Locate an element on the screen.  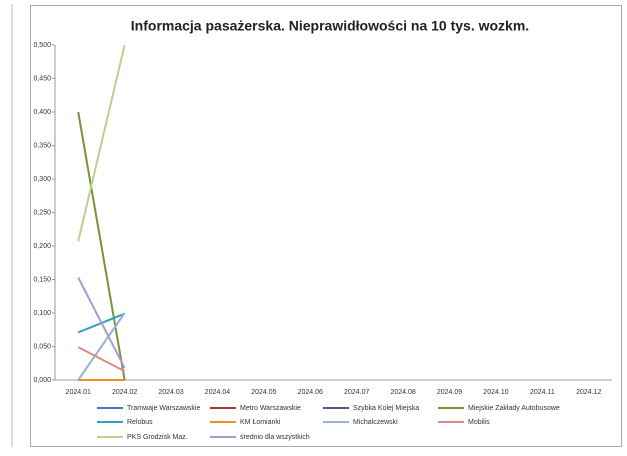
y-tick-label: 0,300 is located at coordinates (42, 179).